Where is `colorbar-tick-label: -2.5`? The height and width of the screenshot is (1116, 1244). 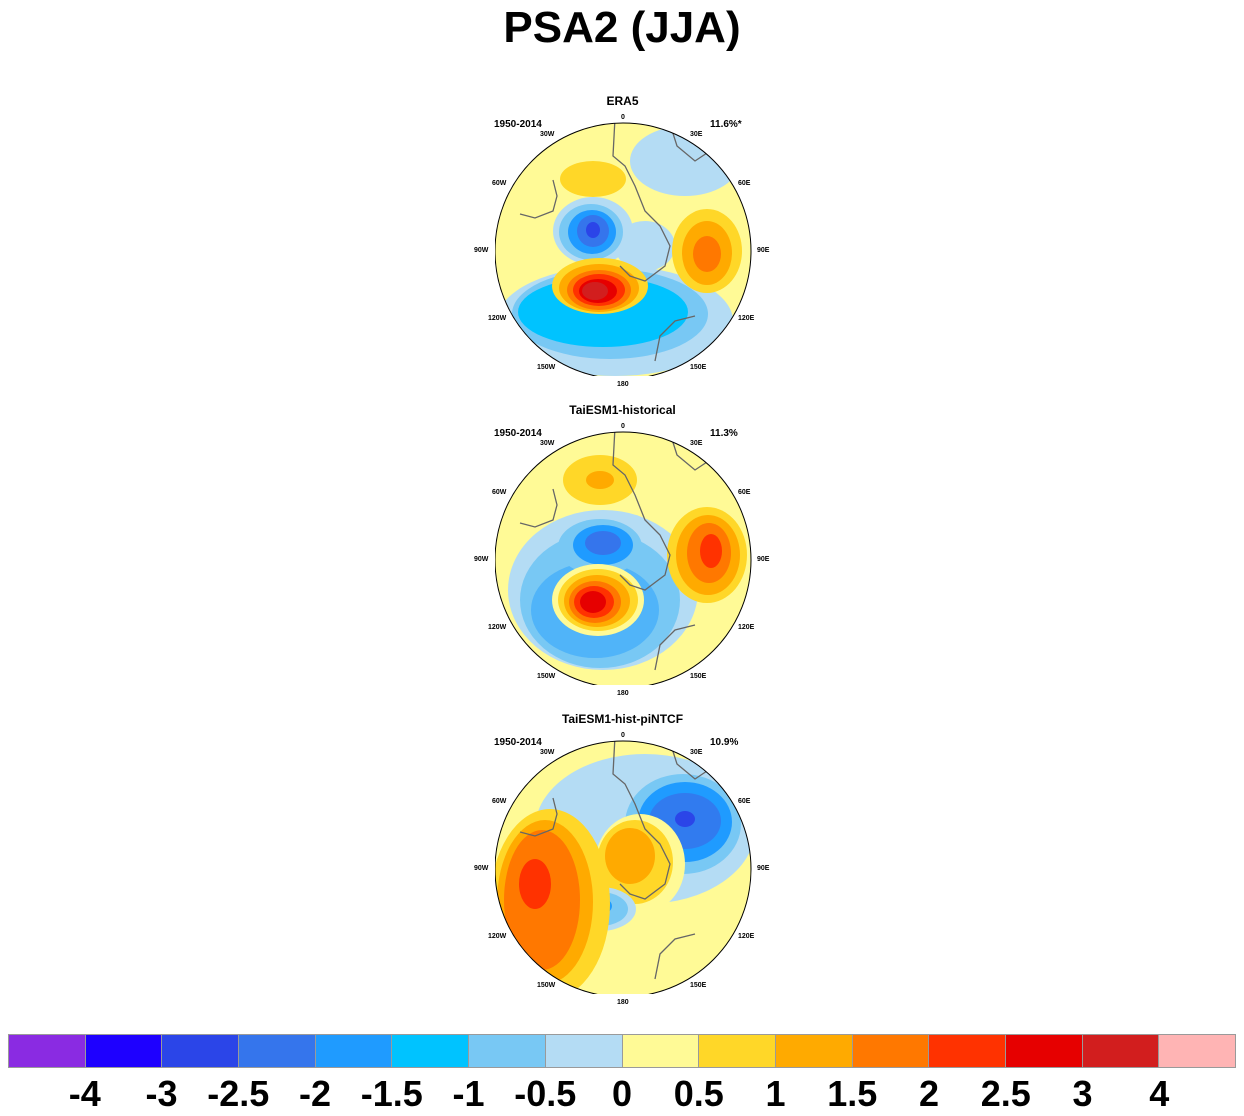 colorbar-tick-label: -2.5 is located at coordinates (238, 1093).